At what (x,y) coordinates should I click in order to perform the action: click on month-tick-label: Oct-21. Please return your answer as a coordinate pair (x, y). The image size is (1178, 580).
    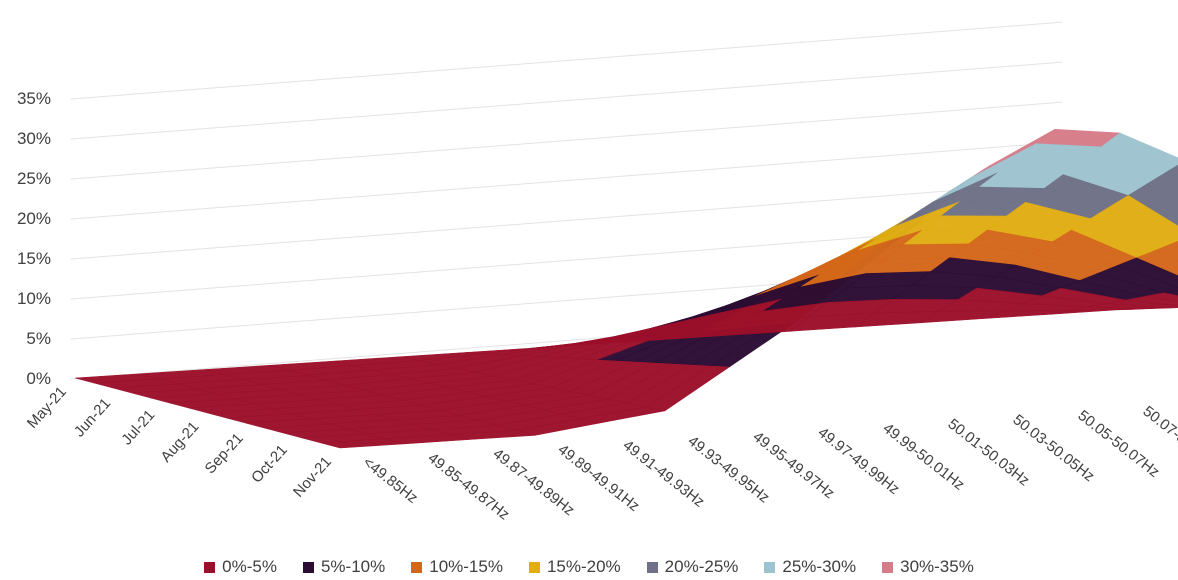
    Looking at the image, I should click on (269, 464).